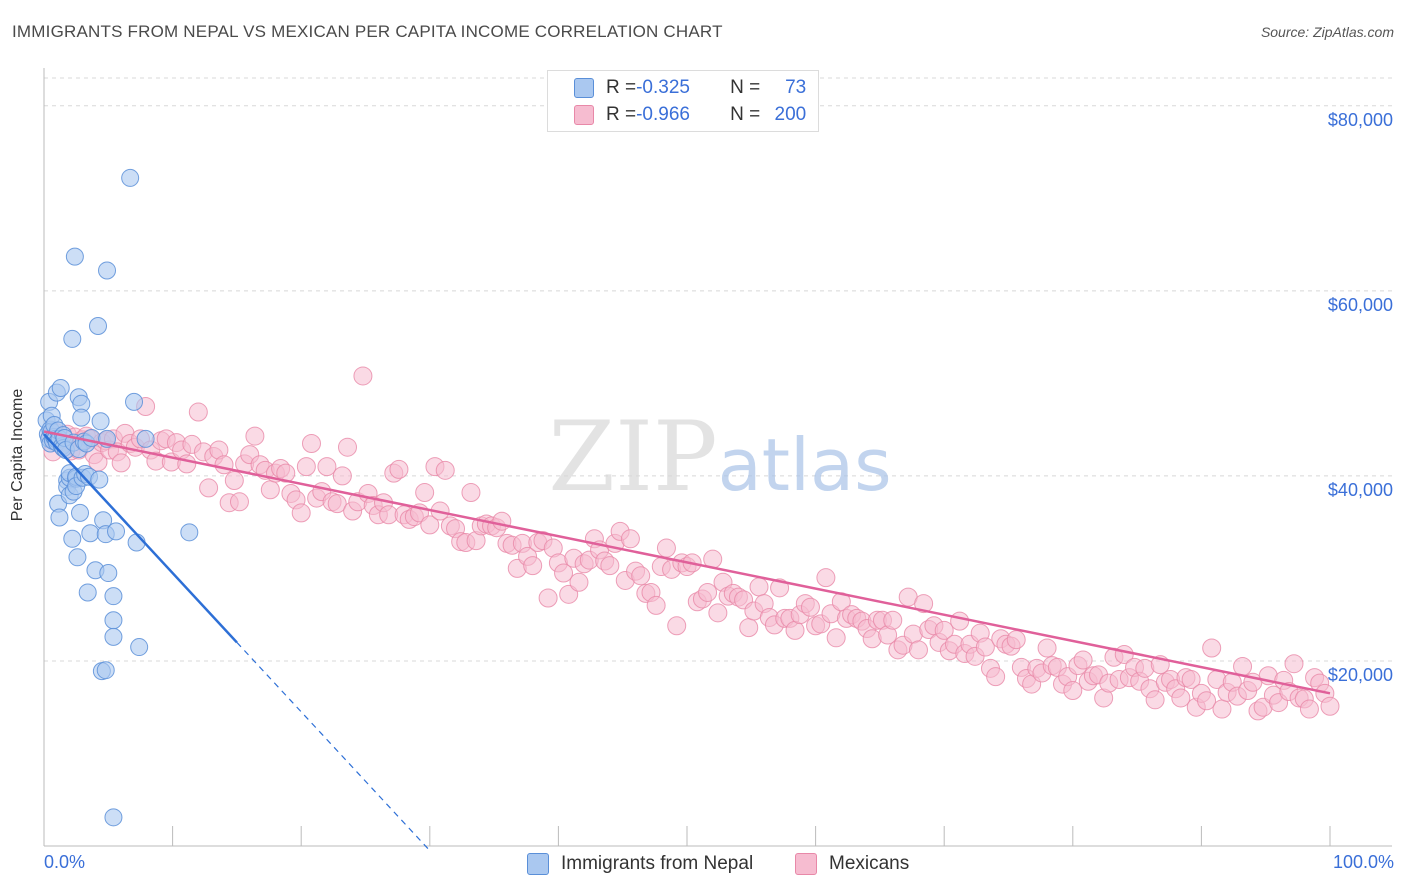  Describe the element at coordinates (663, 114) in the screenshot. I see `legend-r-value: -0.966` at that location.